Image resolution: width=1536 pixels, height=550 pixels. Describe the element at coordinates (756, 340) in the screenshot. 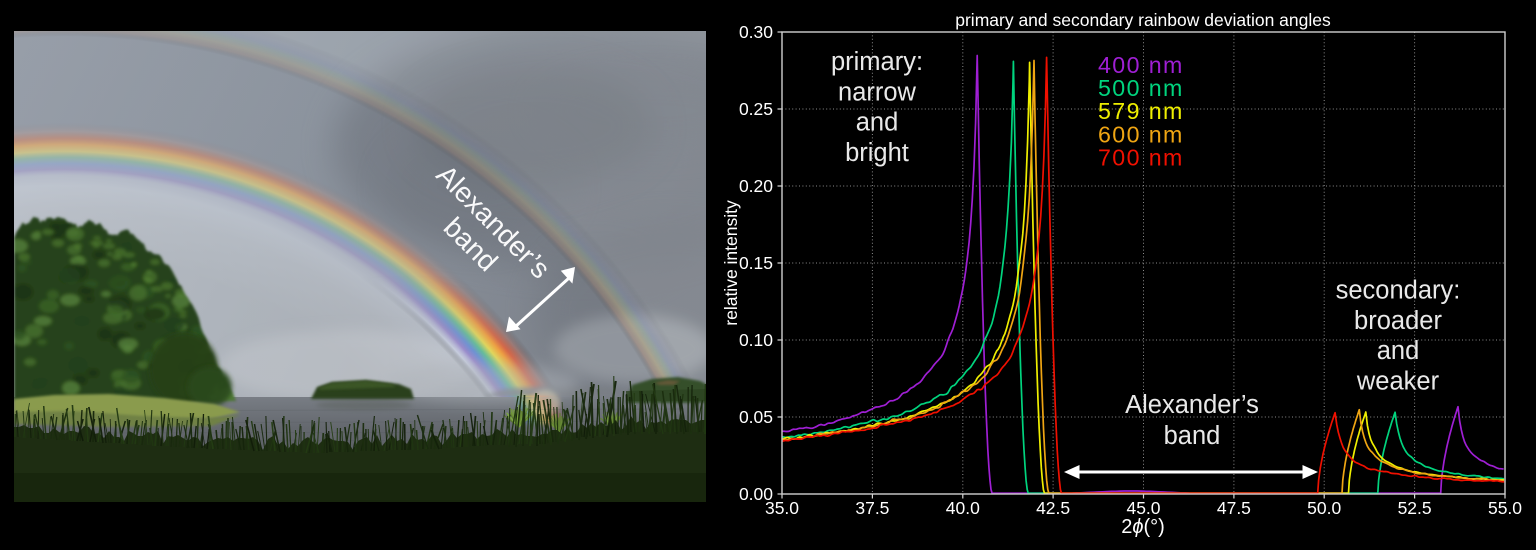

I see `svg-text: 0.10` at that location.